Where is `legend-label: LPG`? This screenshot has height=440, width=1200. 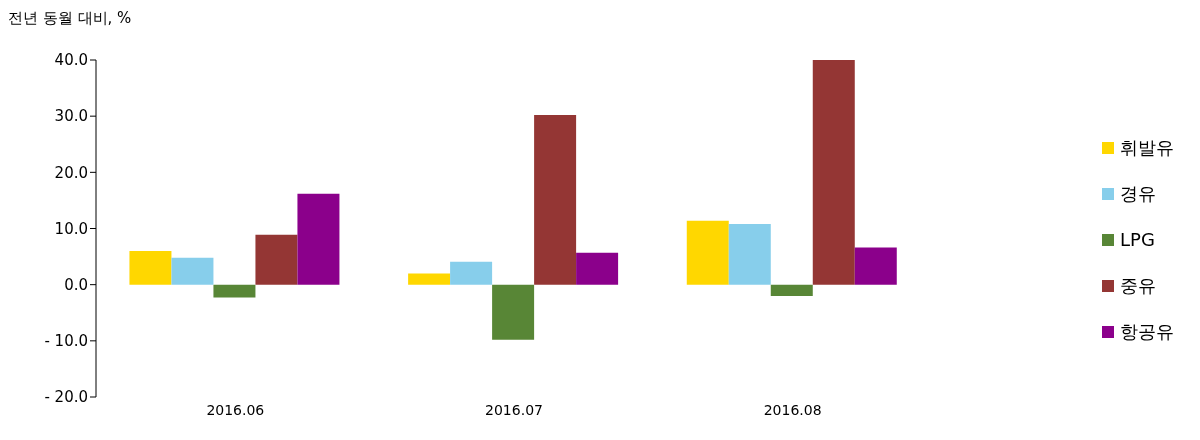
legend-label: LPG is located at coordinates (1137, 239).